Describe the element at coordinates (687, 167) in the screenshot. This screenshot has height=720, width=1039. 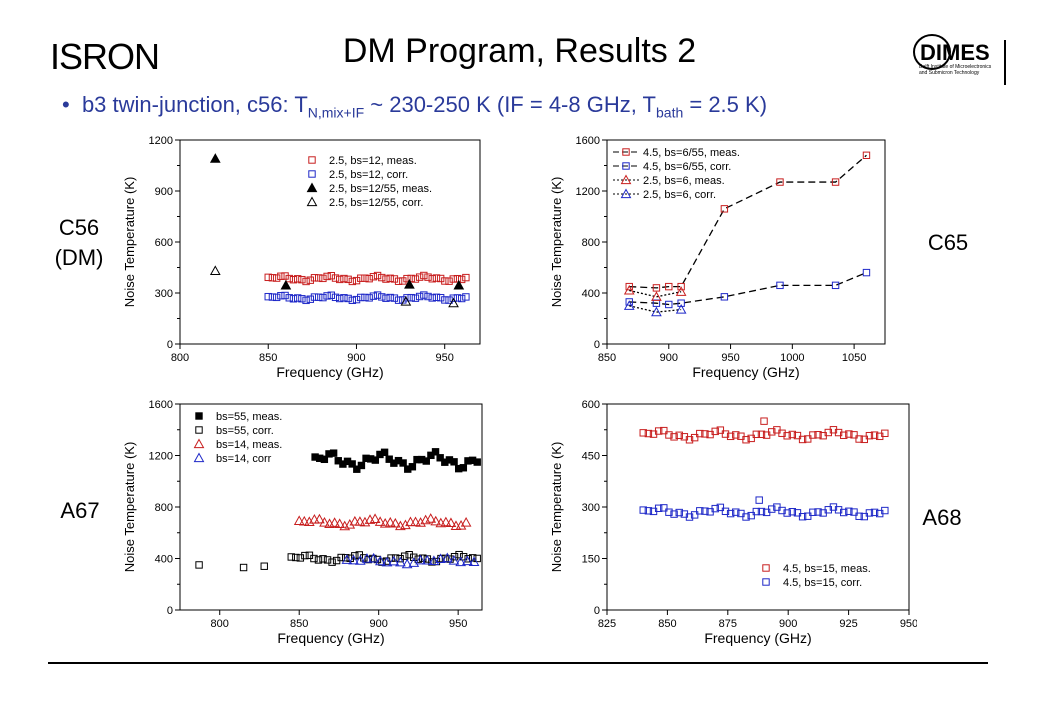
I see `legend-label: 4.5, bs=6/55, corr.` at that location.